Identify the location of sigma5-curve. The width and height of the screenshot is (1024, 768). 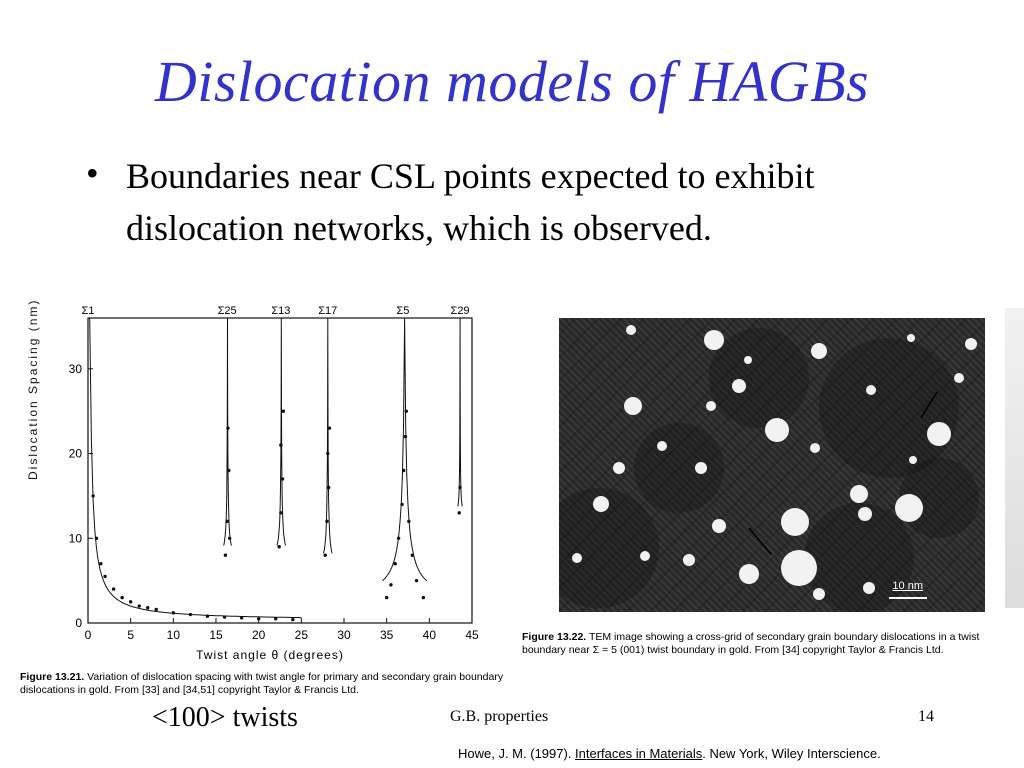
(405, 449).